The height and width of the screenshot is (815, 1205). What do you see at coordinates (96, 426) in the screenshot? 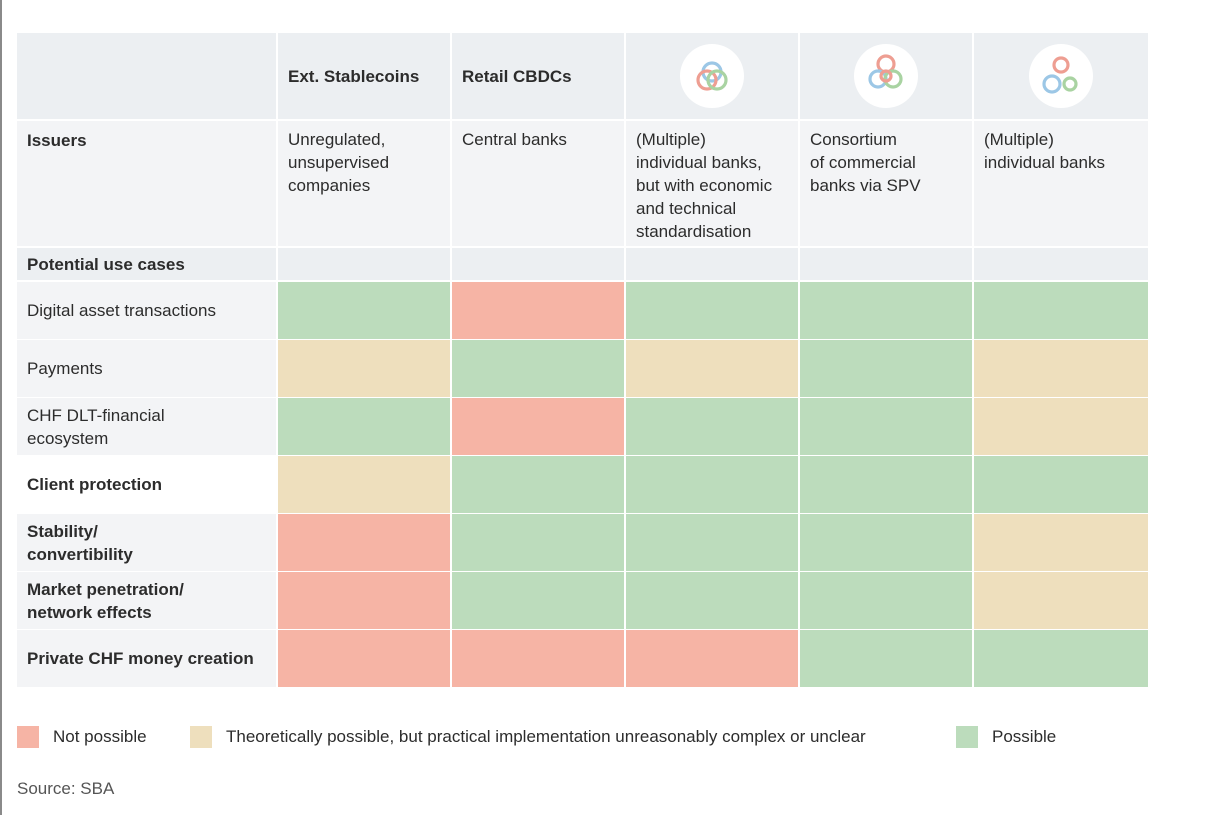
I see `row-label-text: CHF DLT-financial ecosystem` at bounding box center [96, 426].